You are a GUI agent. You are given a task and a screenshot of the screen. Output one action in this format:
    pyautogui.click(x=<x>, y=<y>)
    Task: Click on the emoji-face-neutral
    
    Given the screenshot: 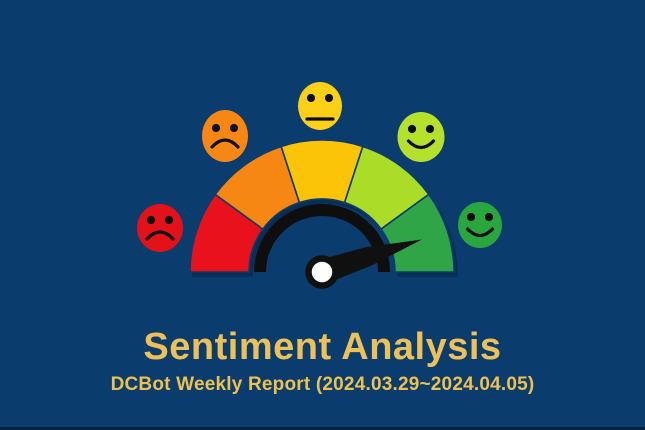 What is the action you would take?
    pyautogui.click(x=320, y=106)
    